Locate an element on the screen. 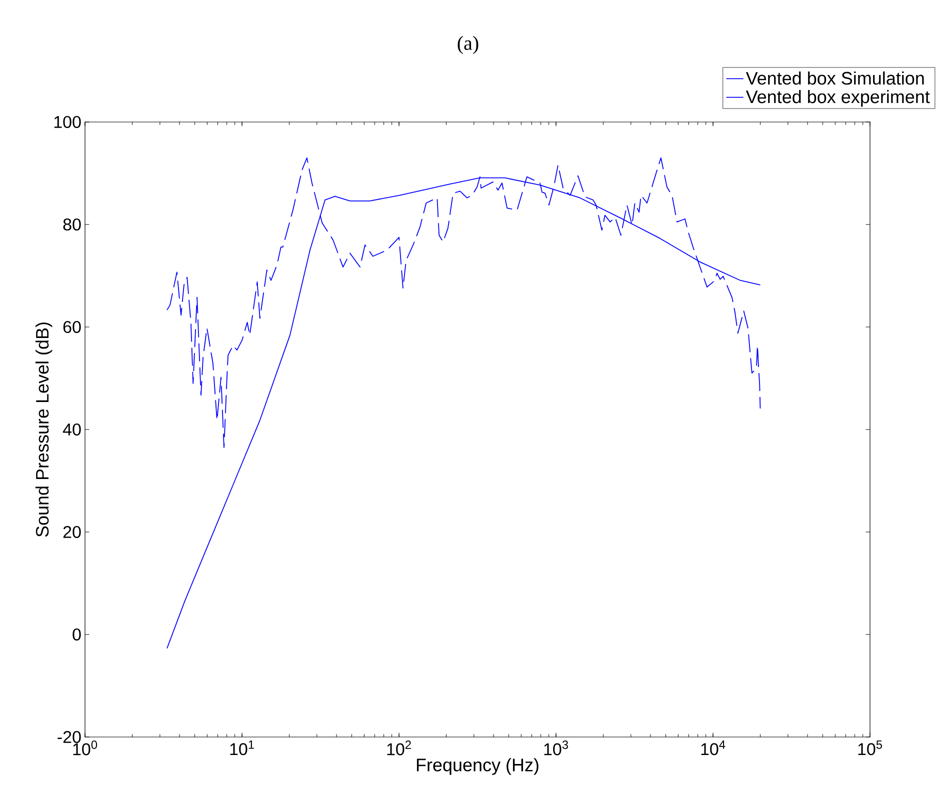  x-tick-label: 10$^{3}$ is located at coordinates (556, 748).